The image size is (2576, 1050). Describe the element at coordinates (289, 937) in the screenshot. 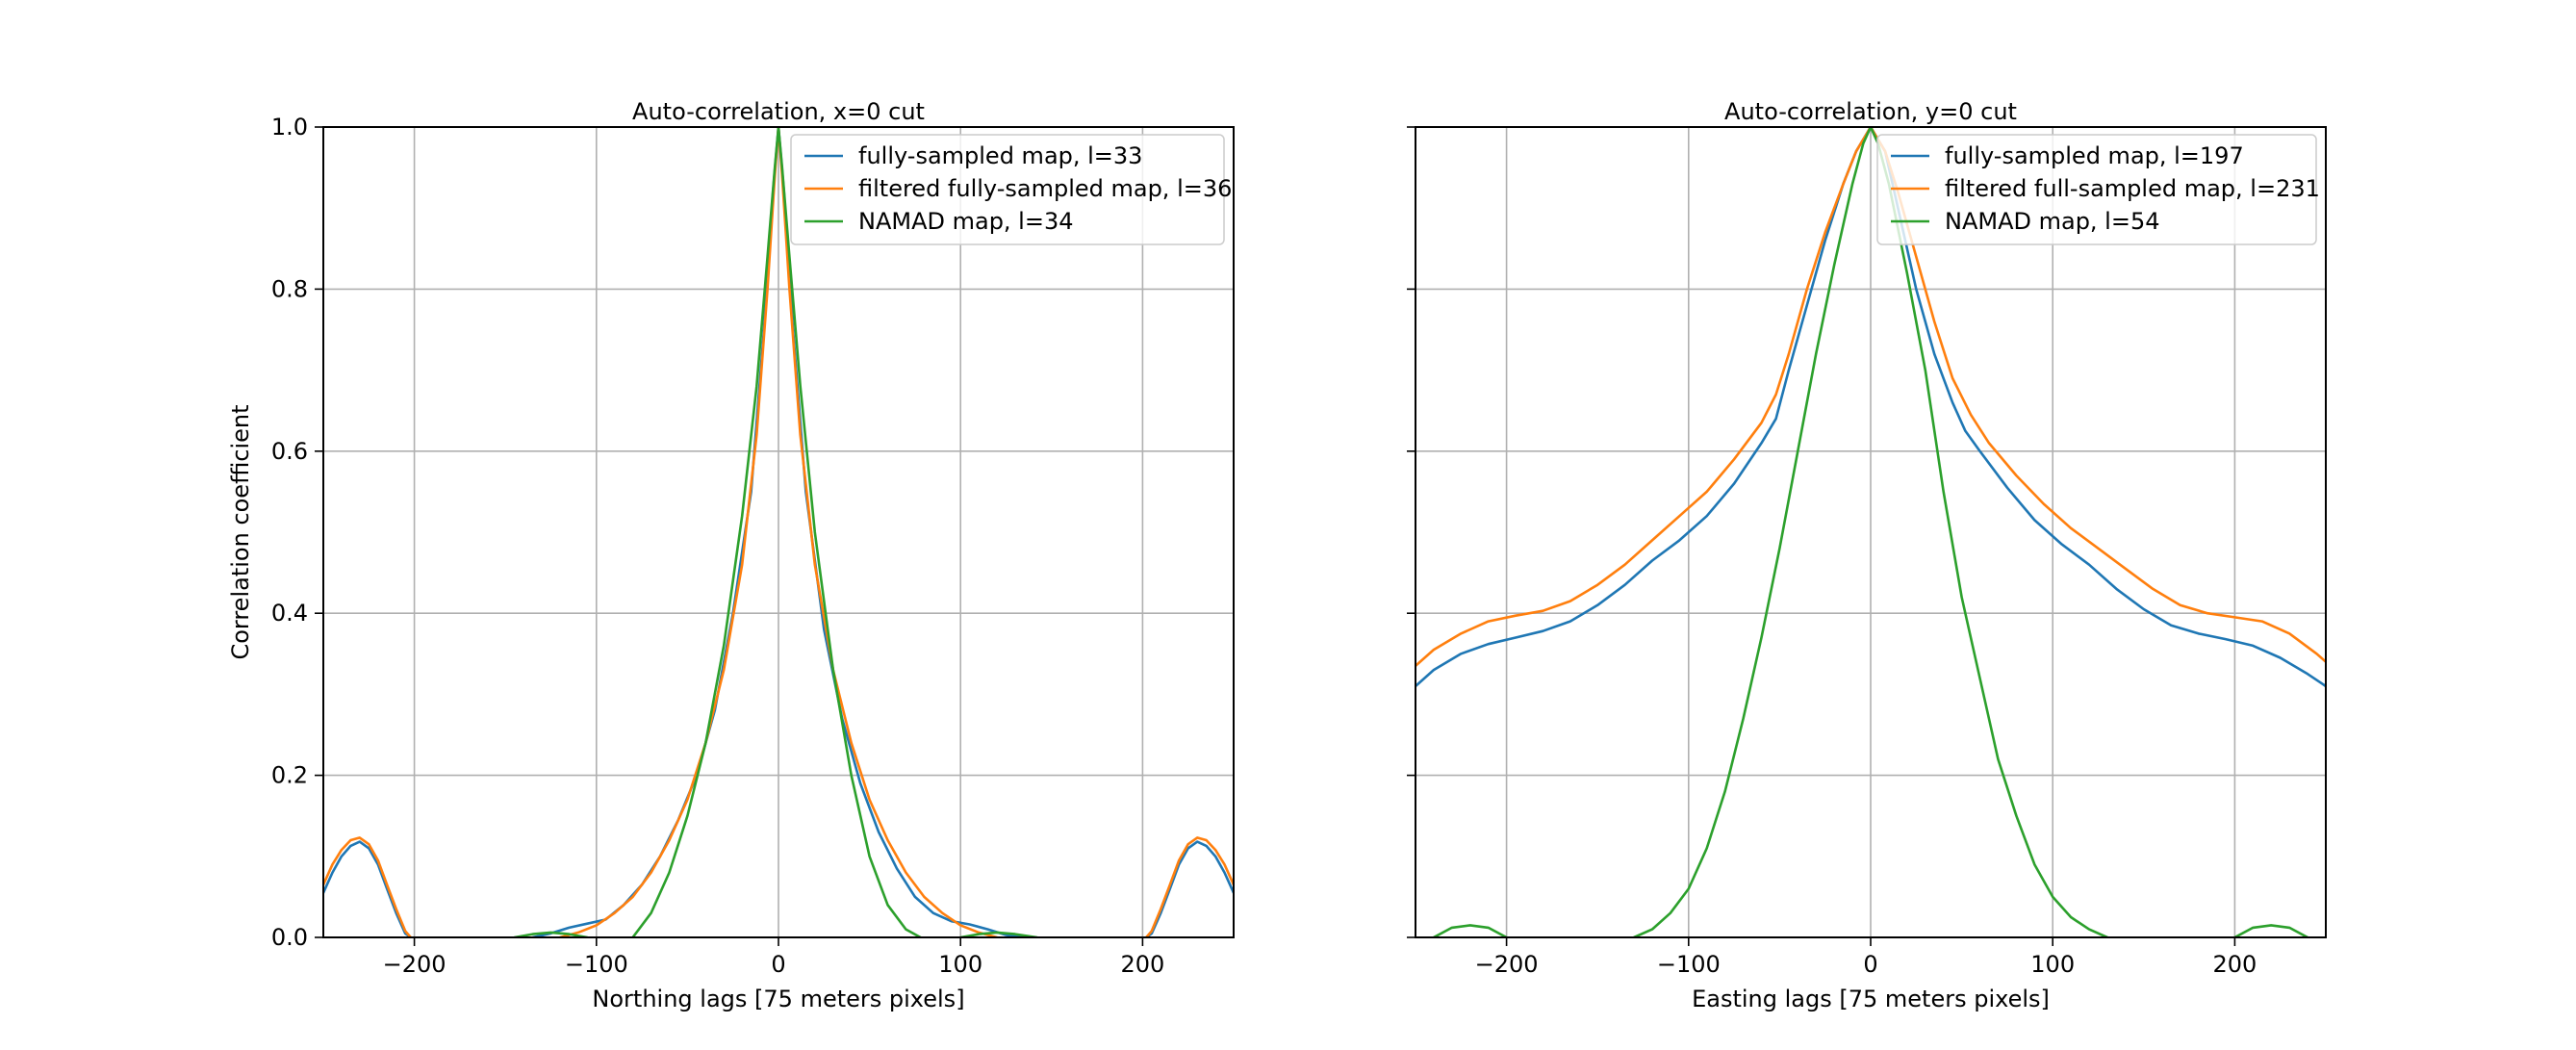

I see `y-tick-label: 0.0` at that location.